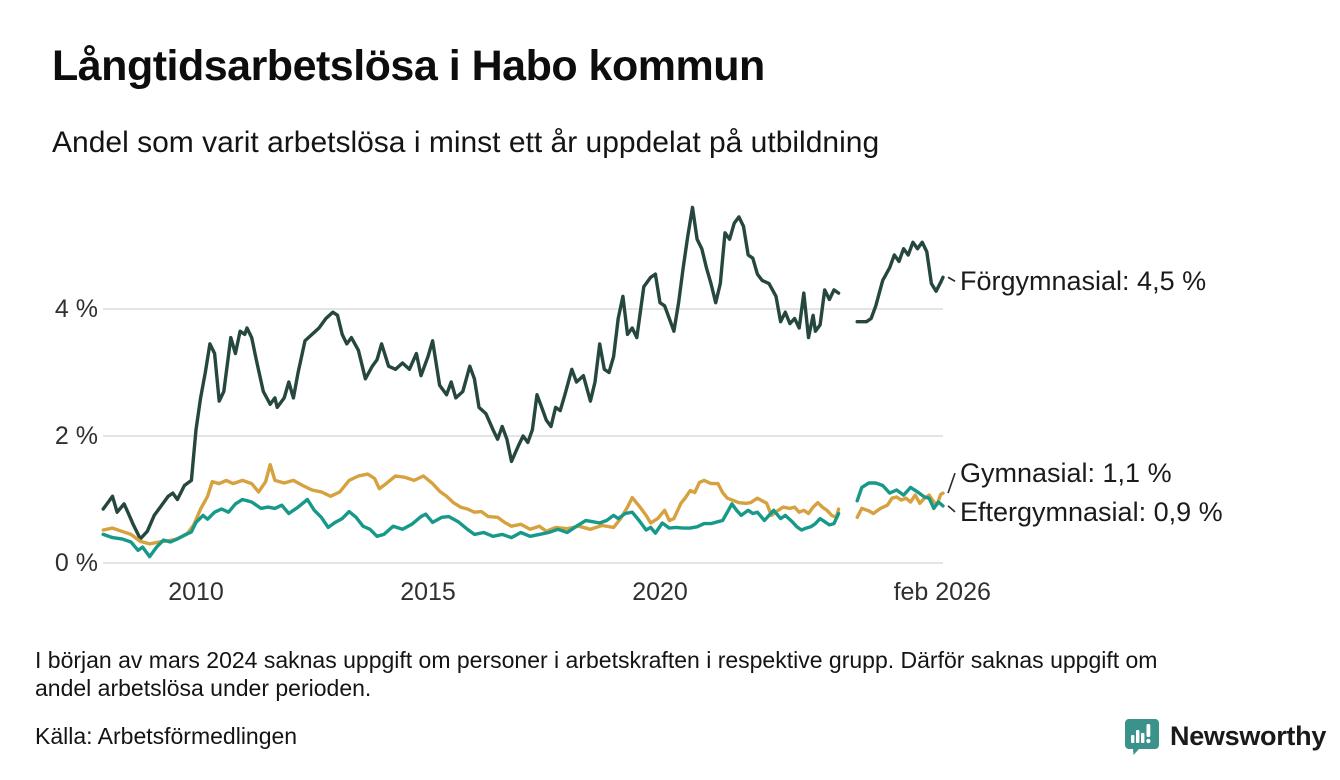 The height and width of the screenshot is (780, 1340). I want to click on page-title: Långtidsarbetslösa i Habo kommun, so click(408, 66).